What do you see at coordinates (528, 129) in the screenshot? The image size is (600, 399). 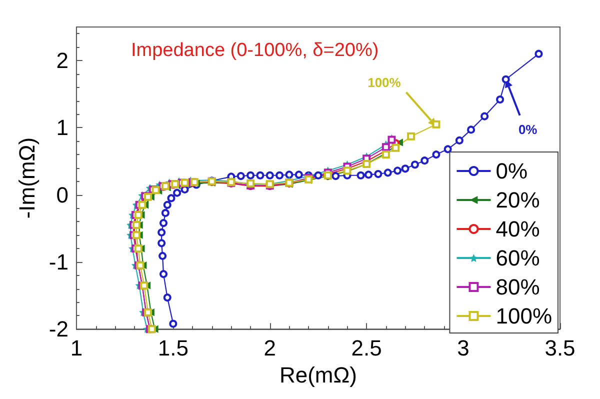 I see `annotation: 0%` at bounding box center [528, 129].